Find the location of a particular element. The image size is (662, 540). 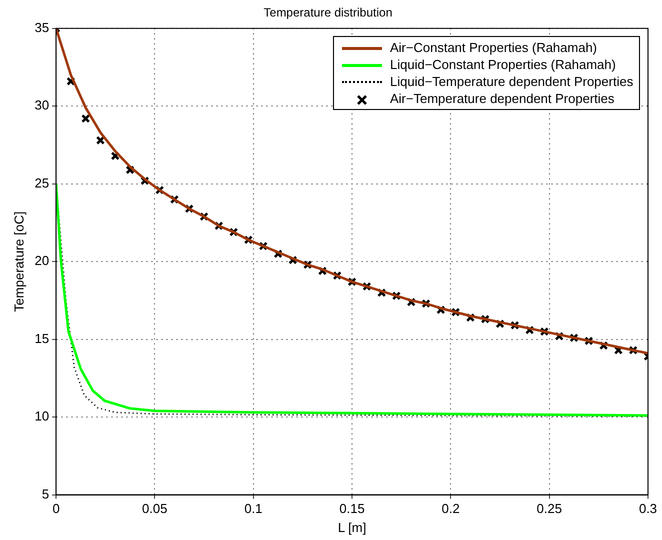

x-tick-label: 0.25 is located at coordinates (549, 508).